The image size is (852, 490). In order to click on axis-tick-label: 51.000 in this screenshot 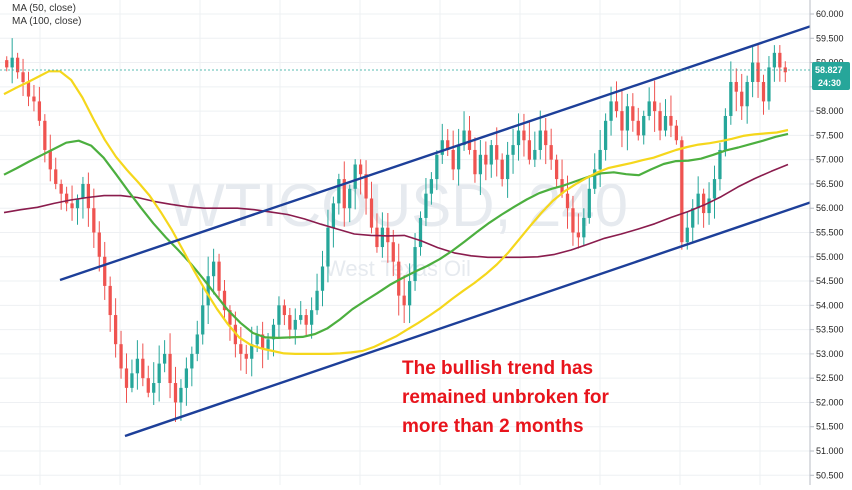, I will do `click(830, 451)`.